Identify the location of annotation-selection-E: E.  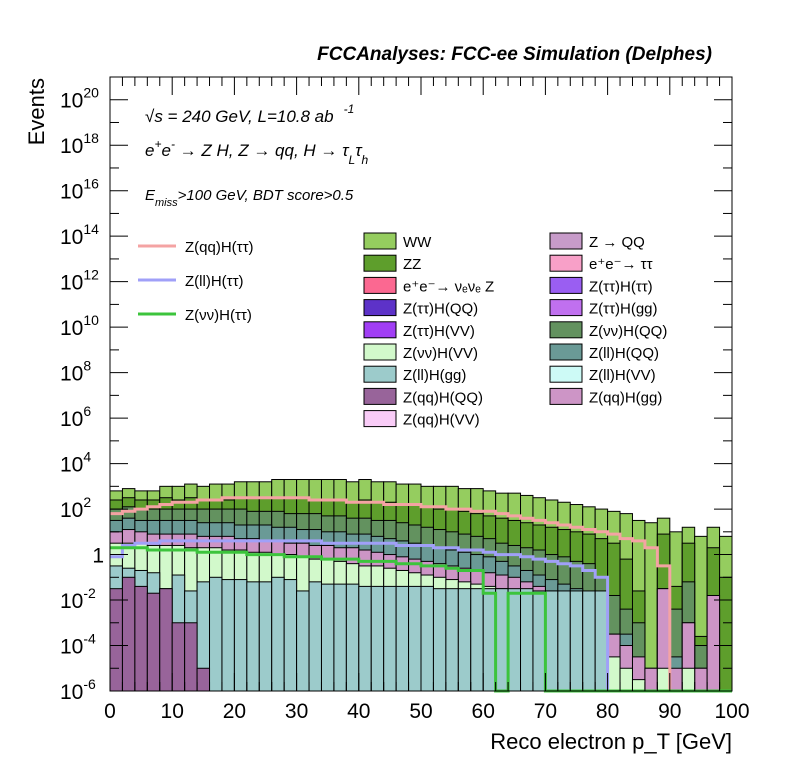
(150, 195).